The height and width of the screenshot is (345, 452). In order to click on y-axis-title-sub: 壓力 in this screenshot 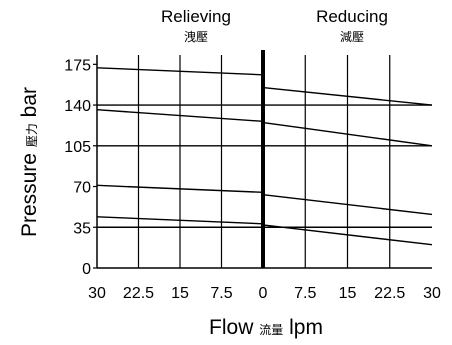, I will do `click(32, 135)`.